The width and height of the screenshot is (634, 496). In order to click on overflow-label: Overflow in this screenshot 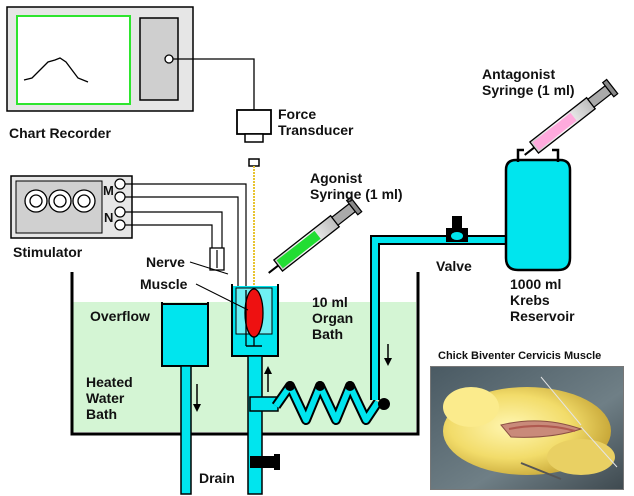, I will do `click(120, 316)`.